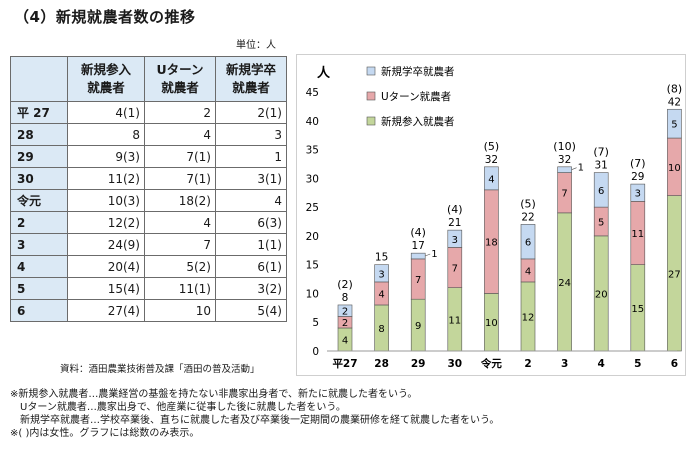  What do you see at coordinates (39, 310) in the screenshot?
I see `year-cell: 6` at bounding box center [39, 310].